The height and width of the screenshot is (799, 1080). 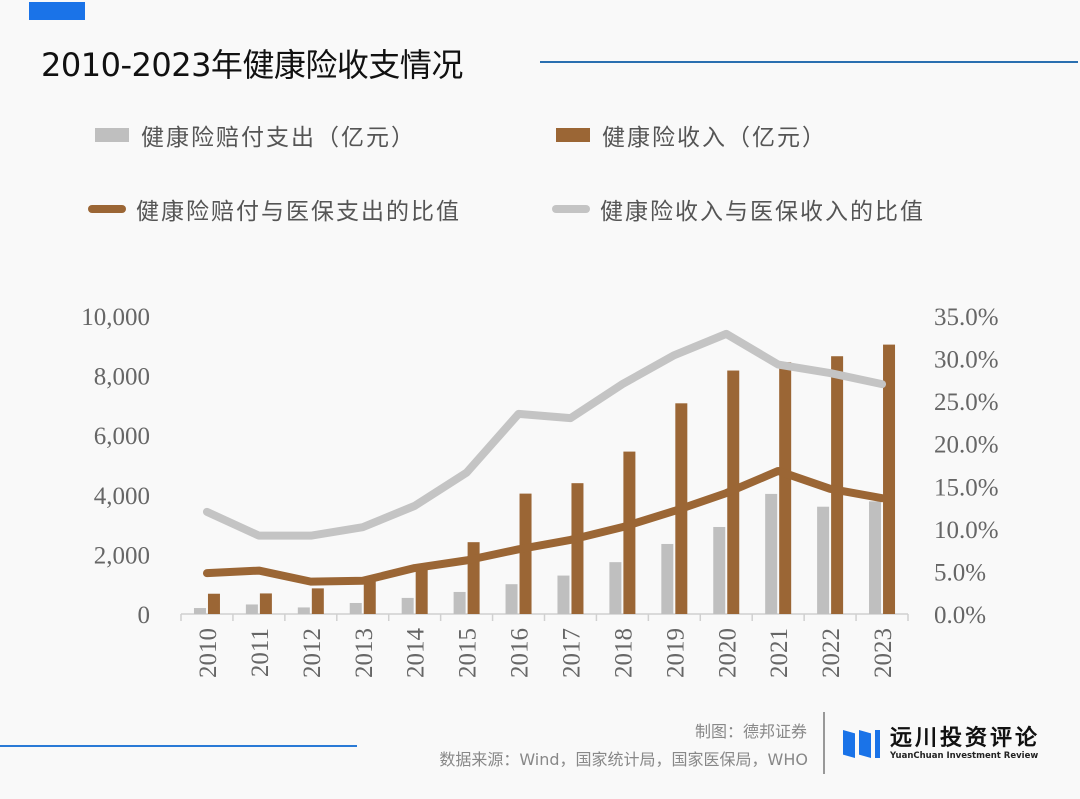 What do you see at coordinates (178, 746) in the screenshot?
I see `footer-divider-line` at bounding box center [178, 746].